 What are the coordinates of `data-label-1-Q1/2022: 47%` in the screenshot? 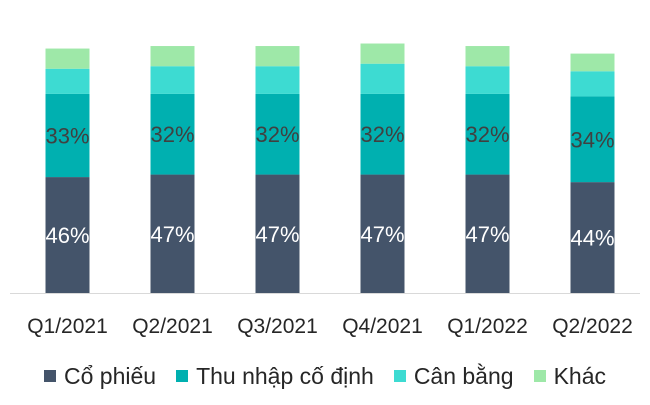 It's located at (487, 234).